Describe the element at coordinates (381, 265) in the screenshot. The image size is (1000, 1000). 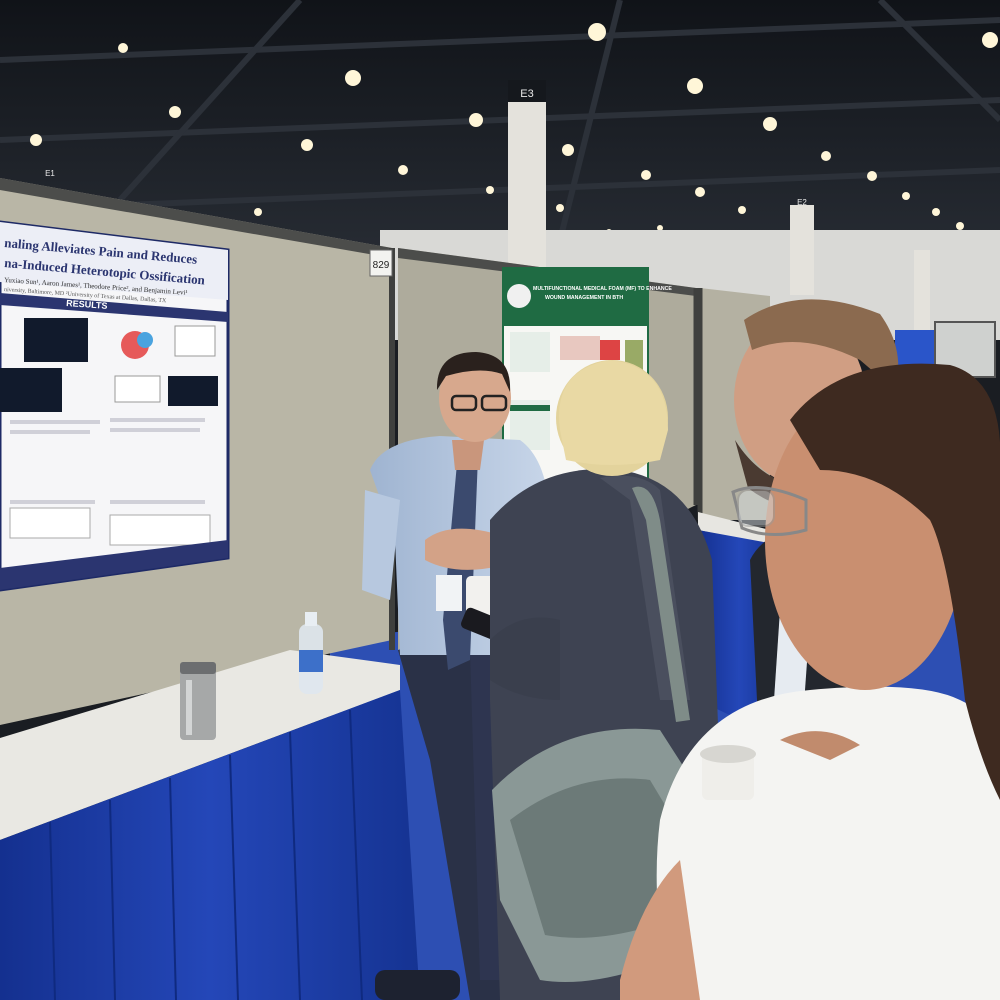
I see `booth-number: 829` at that location.